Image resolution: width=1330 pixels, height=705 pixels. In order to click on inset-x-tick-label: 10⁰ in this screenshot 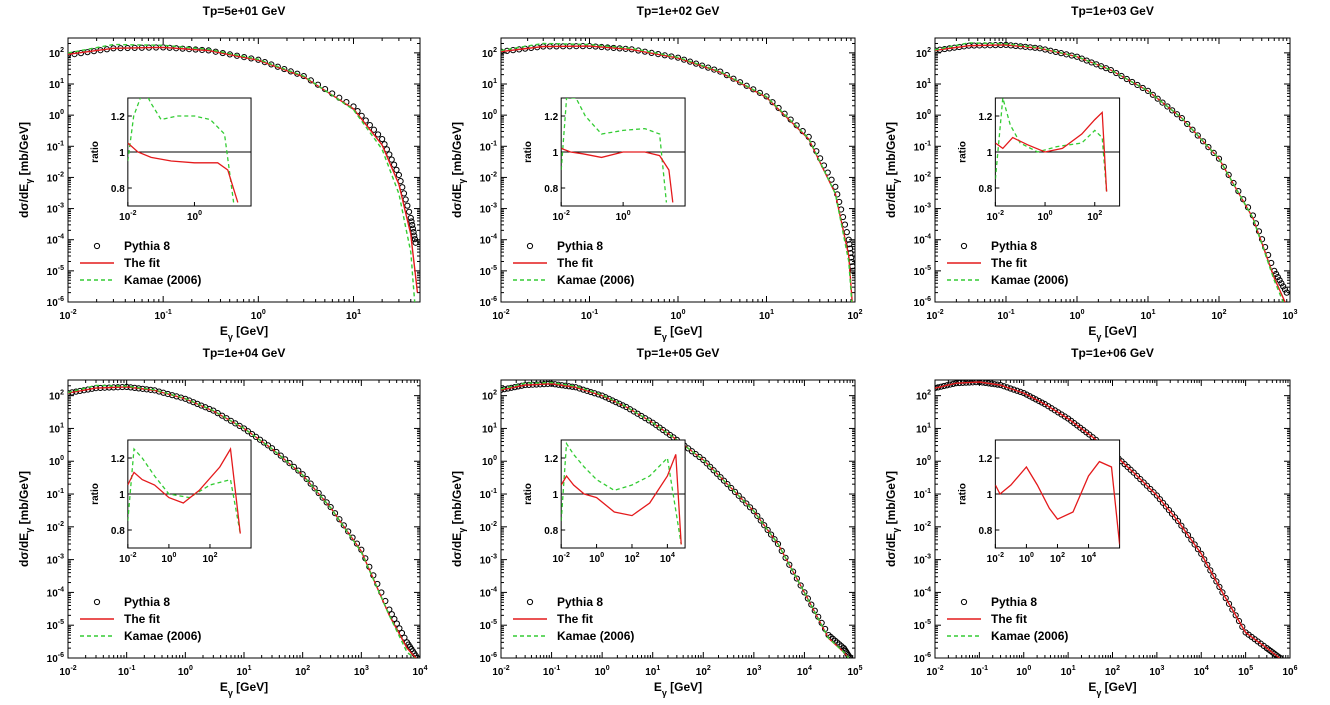, I will do `click(596, 558)`.